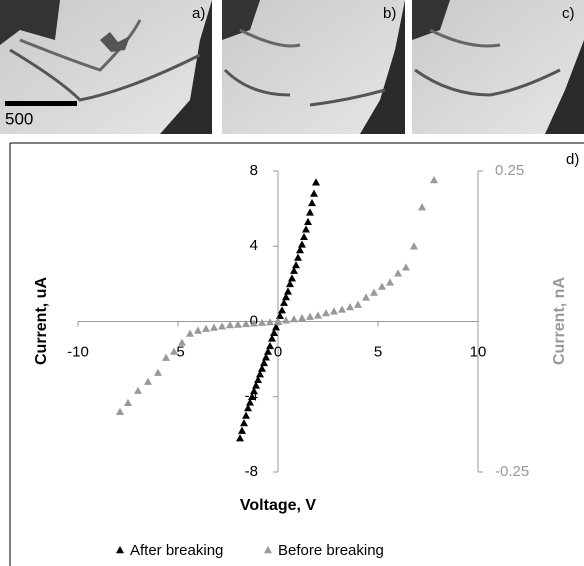 The image size is (584, 566). Describe the element at coordinates (378, 351) in the screenshot. I see `x-tick-label: 5` at that location.